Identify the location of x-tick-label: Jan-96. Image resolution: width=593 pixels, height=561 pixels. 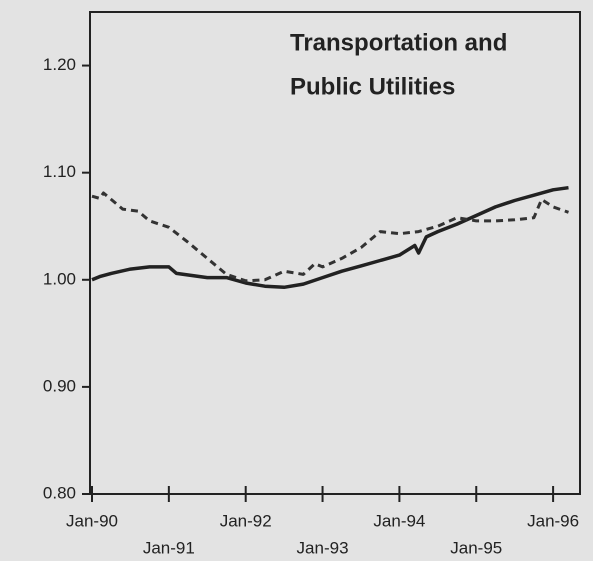
(553, 520).